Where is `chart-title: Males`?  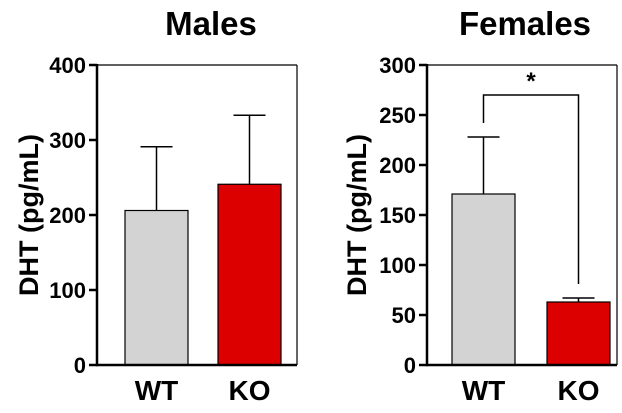
chart-title: Males is located at coordinates (211, 23).